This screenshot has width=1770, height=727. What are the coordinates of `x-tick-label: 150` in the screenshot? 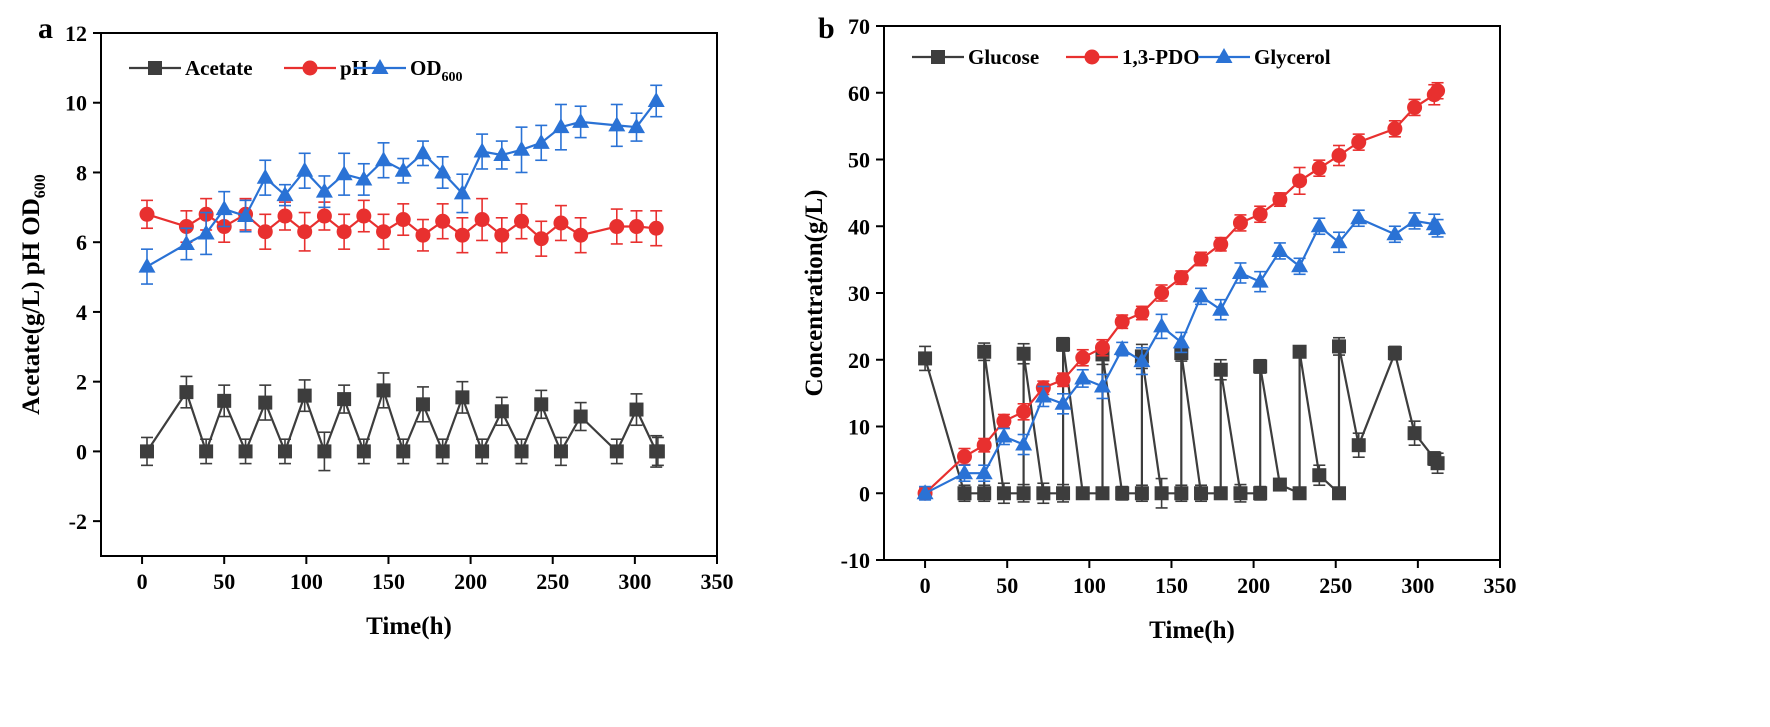 It's located at (1171, 585).